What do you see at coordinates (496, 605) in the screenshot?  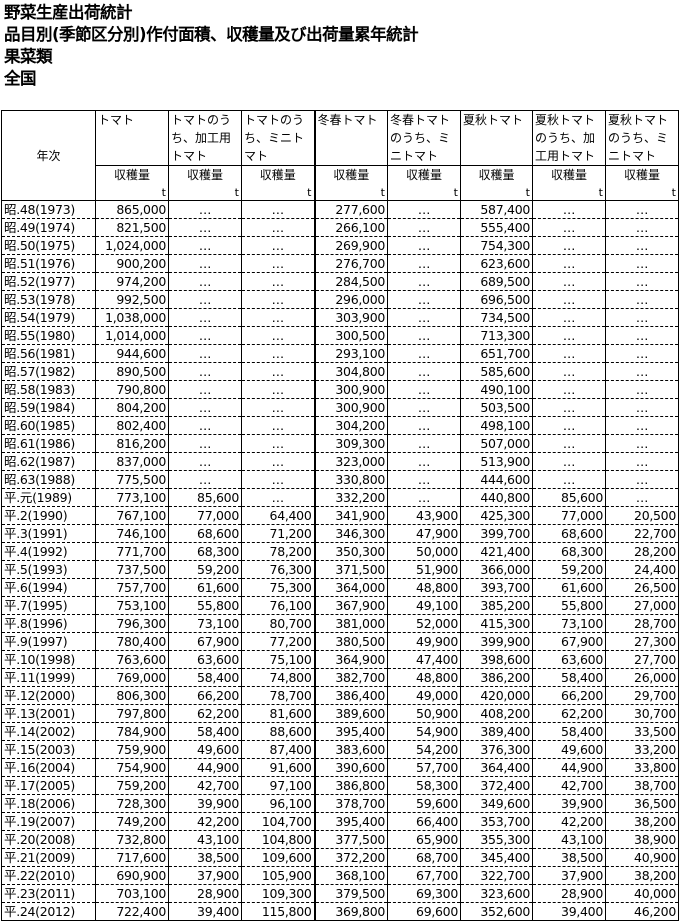 I see `value-cell: 385,200` at bounding box center [496, 605].